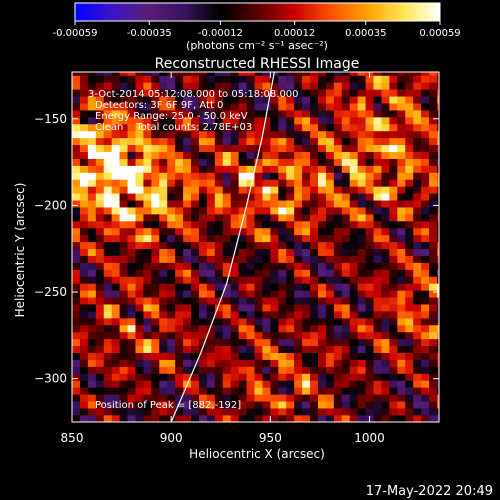 Image resolution: width=500 pixels, height=500 pixels. I want to click on chart-title: Reconstructed RHESSI Image, so click(257, 64).